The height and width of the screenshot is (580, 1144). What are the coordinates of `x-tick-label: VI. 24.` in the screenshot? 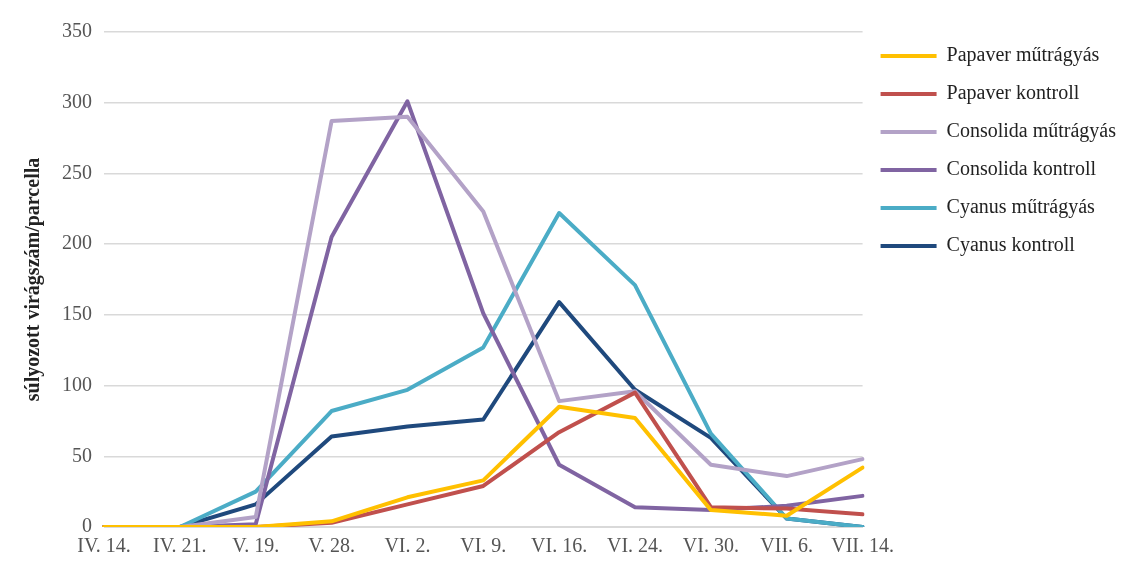 It's located at (635, 545).